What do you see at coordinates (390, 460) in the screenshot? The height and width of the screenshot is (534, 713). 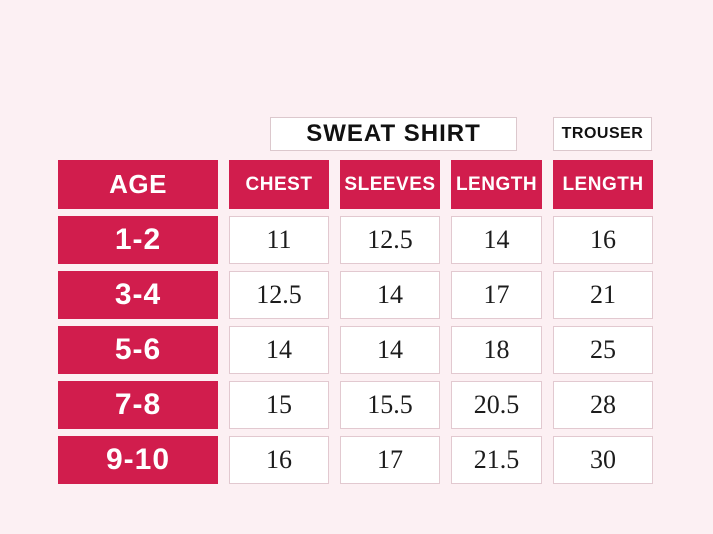 I see `table-cell-sleeves: 17` at bounding box center [390, 460].